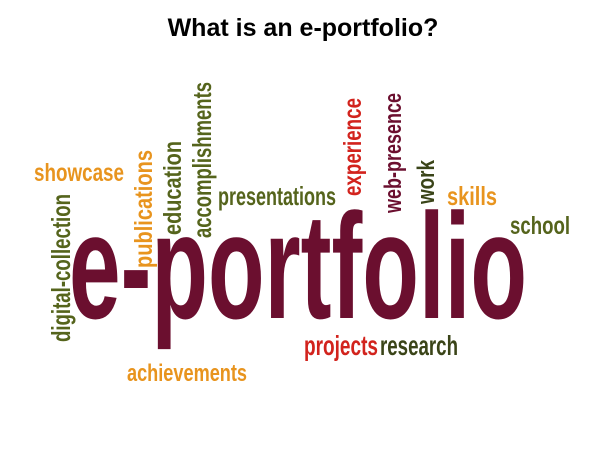 The width and height of the screenshot is (606, 455). I want to click on word-projects: projects, so click(341, 345).